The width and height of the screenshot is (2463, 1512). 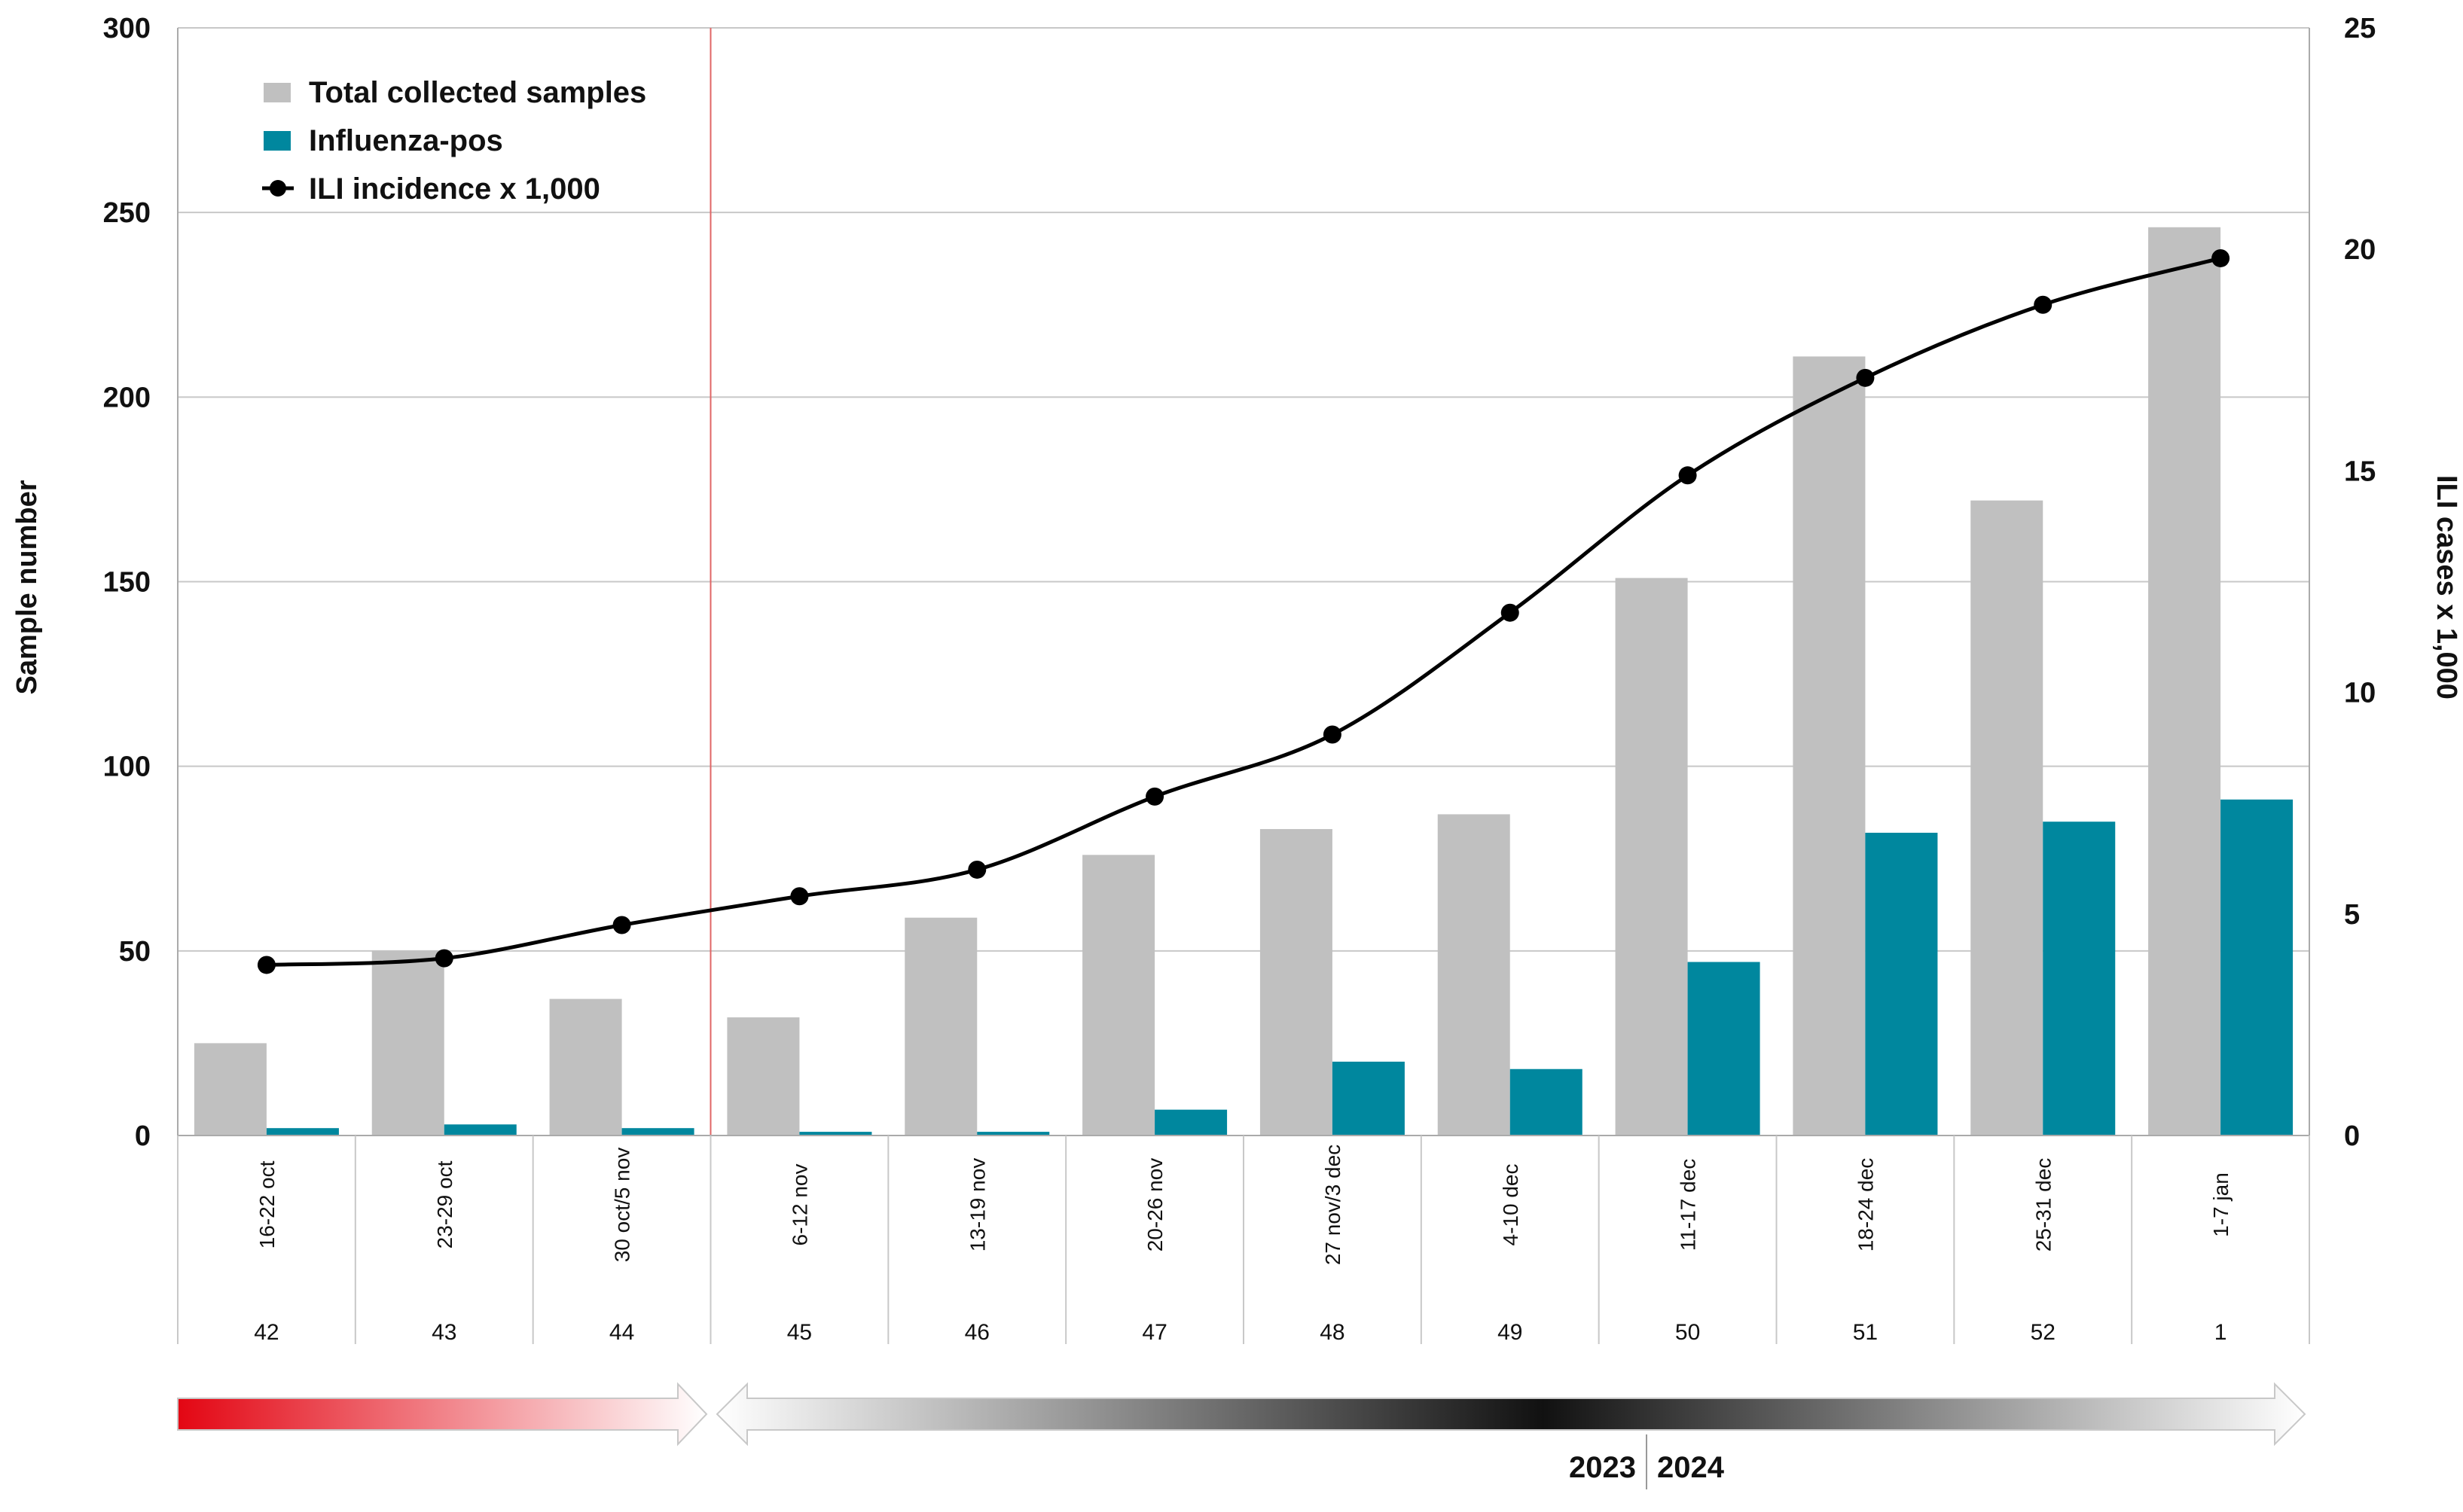 What do you see at coordinates (2360, 250) in the screenshot?
I see `y2-tick-label: 20` at bounding box center [2360, 250].